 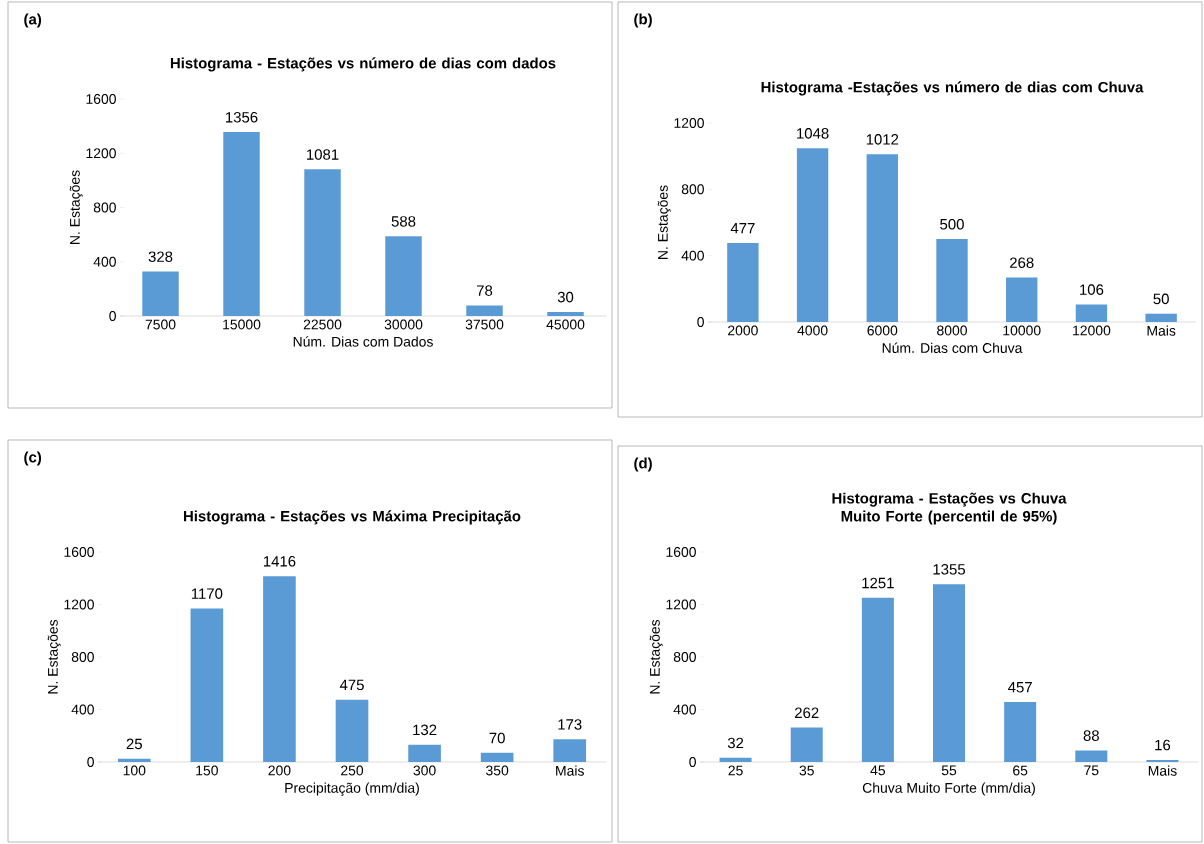 What do you see at coordinates (1092, 330) in the screenshot?
I see `x-tick-label: 12000` at bounding box center [1092, 330].